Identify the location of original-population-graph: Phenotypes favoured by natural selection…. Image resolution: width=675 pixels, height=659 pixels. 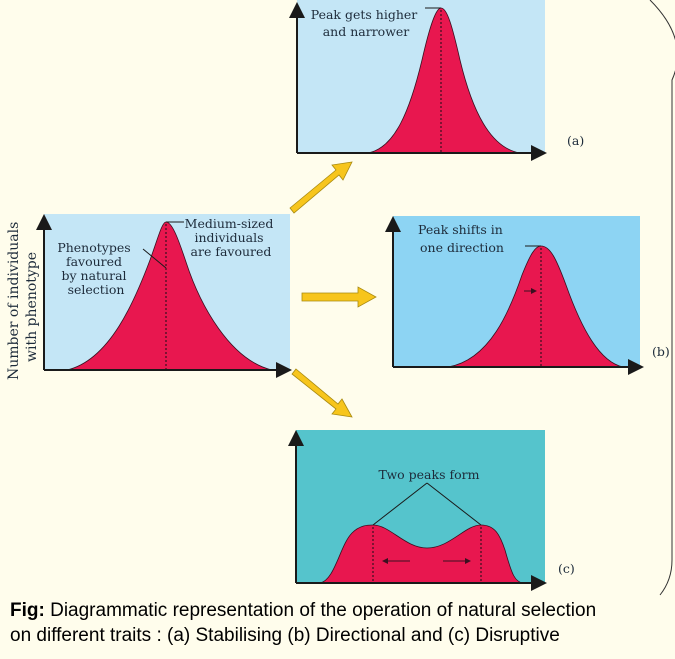
(164, 296).